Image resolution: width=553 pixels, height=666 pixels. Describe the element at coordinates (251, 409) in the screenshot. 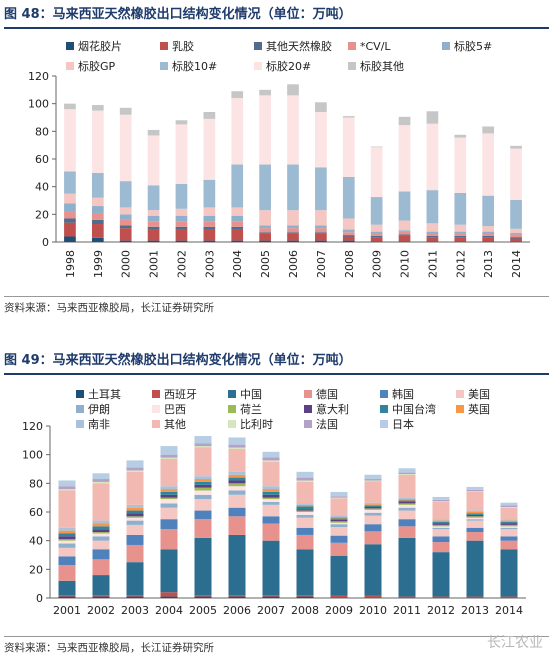

I see `legend-label: 荷兰` at that location.